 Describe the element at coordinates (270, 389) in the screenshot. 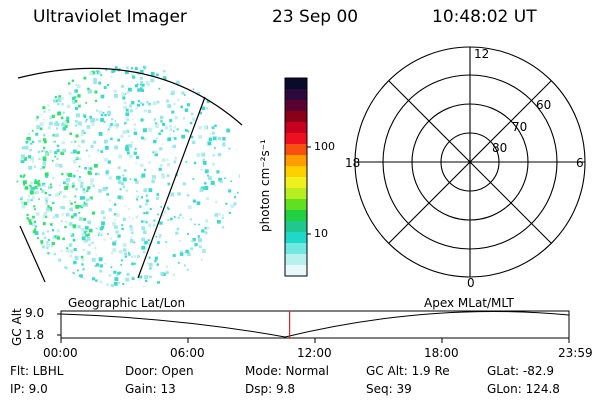

I see `dsp-status: Dsp: 9.8` at that location.